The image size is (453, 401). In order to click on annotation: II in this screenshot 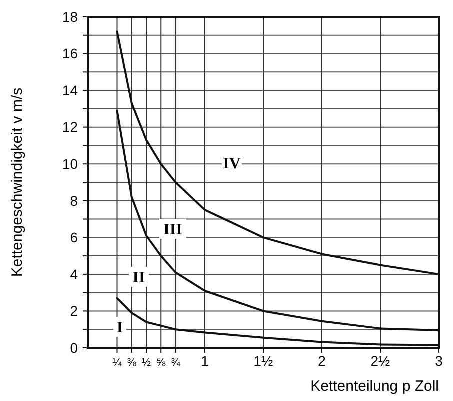, I will do `click(139, 278)`.